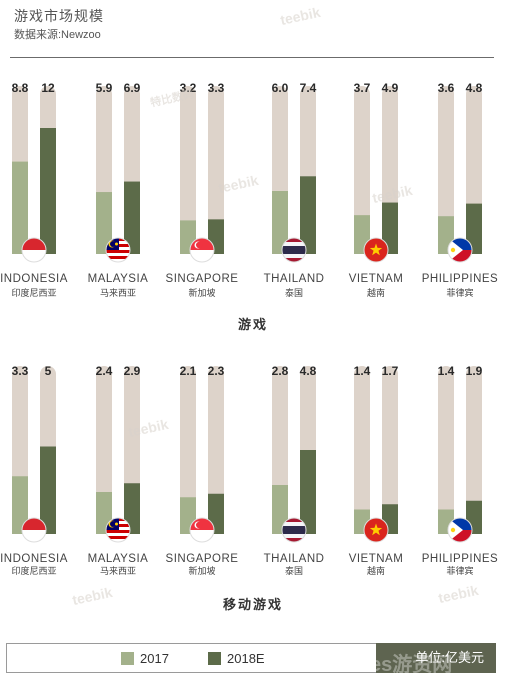 The height and width of the screenshot is (699, 506). What do you see at coordinates (376, 665) in the screenshot?
I see `watermark: GameRes游资网` at bounding box center [376, 665].